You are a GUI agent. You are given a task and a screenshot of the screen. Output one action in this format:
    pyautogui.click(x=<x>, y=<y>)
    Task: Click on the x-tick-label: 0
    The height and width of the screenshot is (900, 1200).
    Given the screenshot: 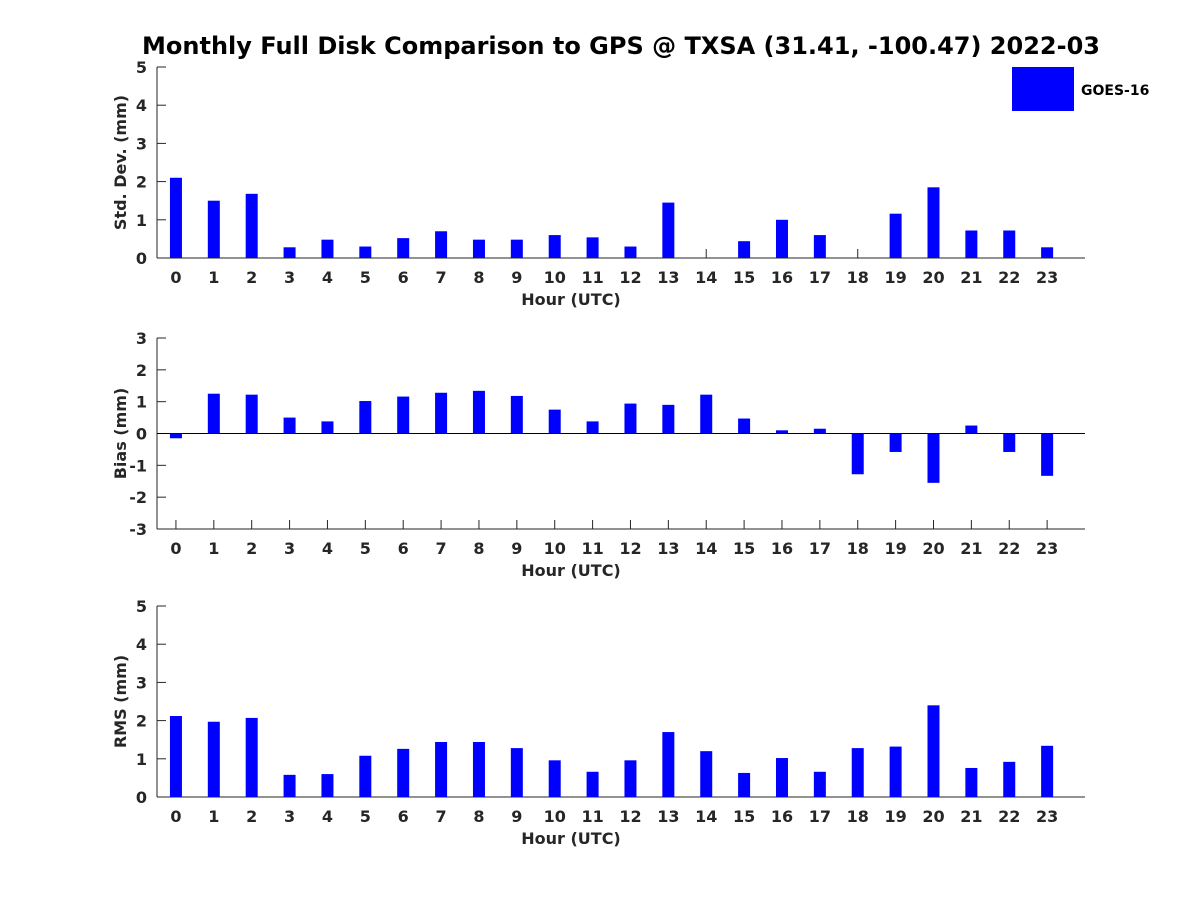 What is the action you would take?
    pyautogui.click(x=175, y=277)
    